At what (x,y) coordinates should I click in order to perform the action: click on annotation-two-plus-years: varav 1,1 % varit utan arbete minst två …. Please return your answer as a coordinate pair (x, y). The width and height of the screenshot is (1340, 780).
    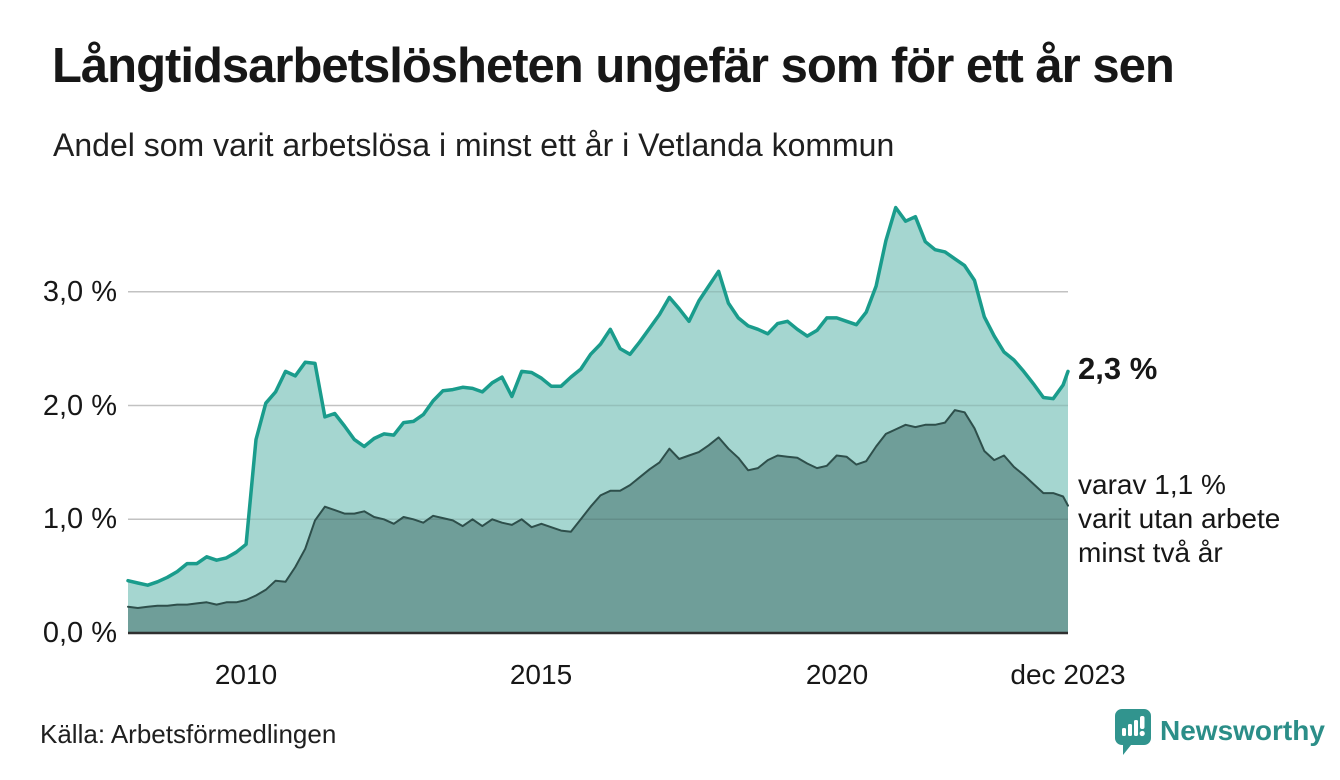
    Looking at the image, I should click on (1179, 519).